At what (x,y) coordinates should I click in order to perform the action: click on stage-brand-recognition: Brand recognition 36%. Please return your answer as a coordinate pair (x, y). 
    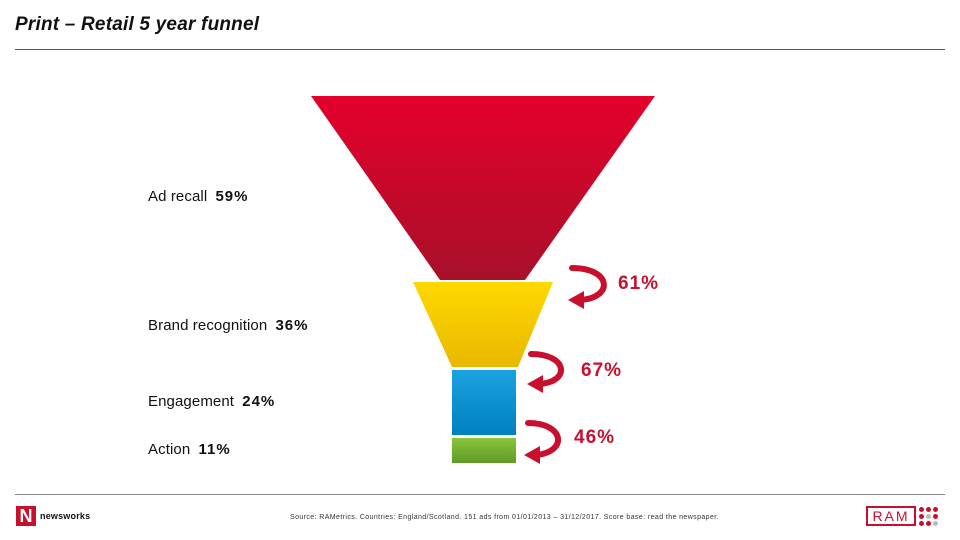
    Looking at the image, I should click on (228, 325).